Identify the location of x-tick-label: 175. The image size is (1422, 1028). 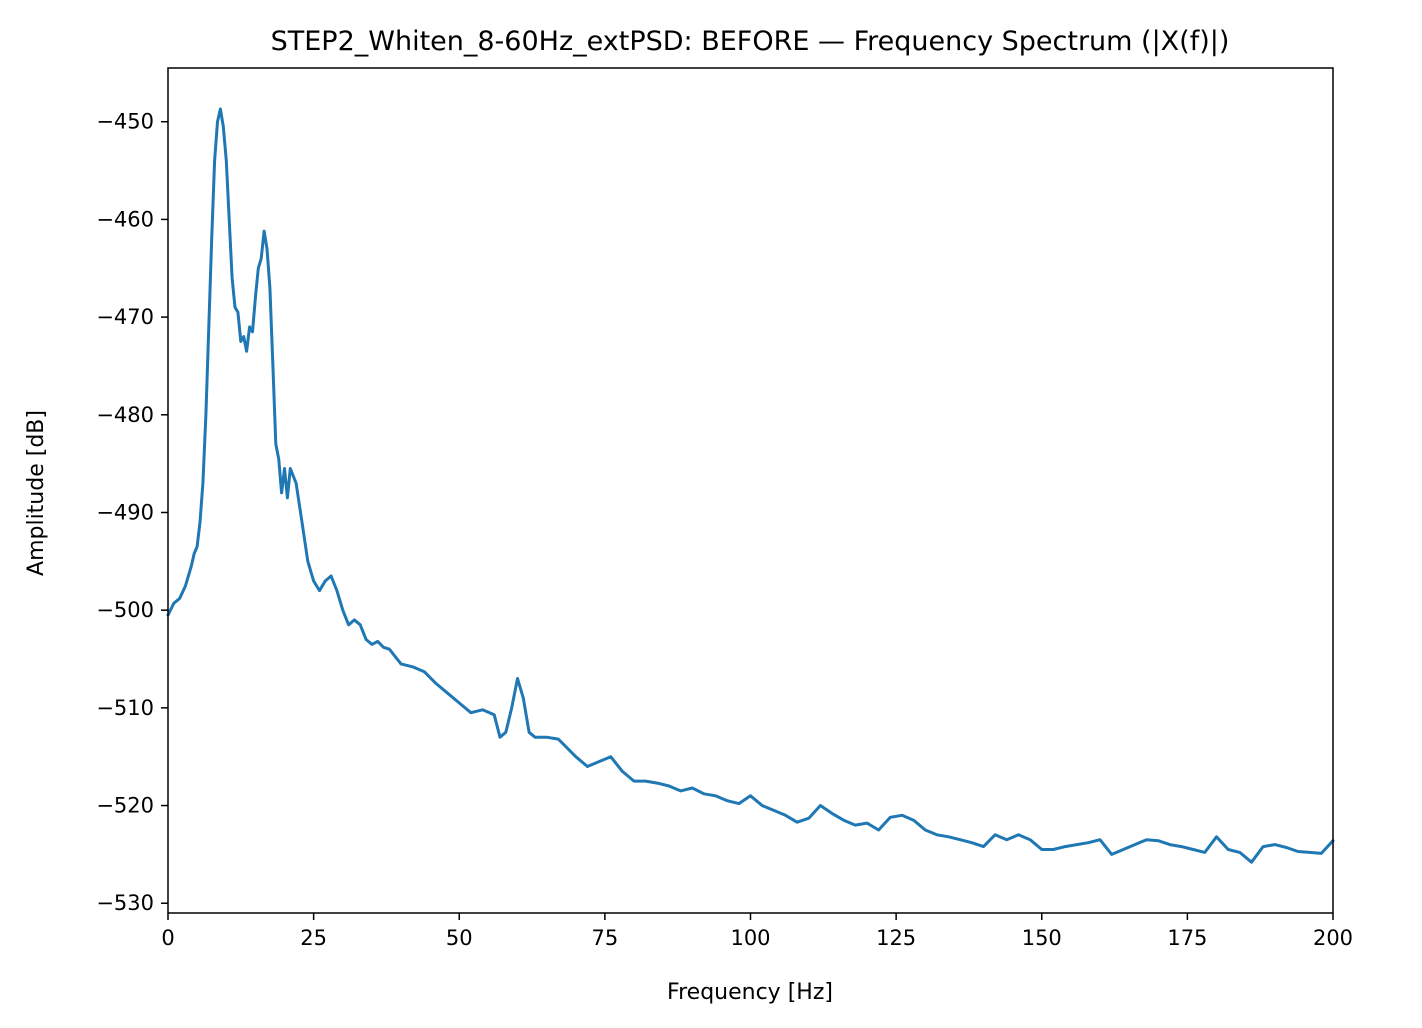
(1187, 938).